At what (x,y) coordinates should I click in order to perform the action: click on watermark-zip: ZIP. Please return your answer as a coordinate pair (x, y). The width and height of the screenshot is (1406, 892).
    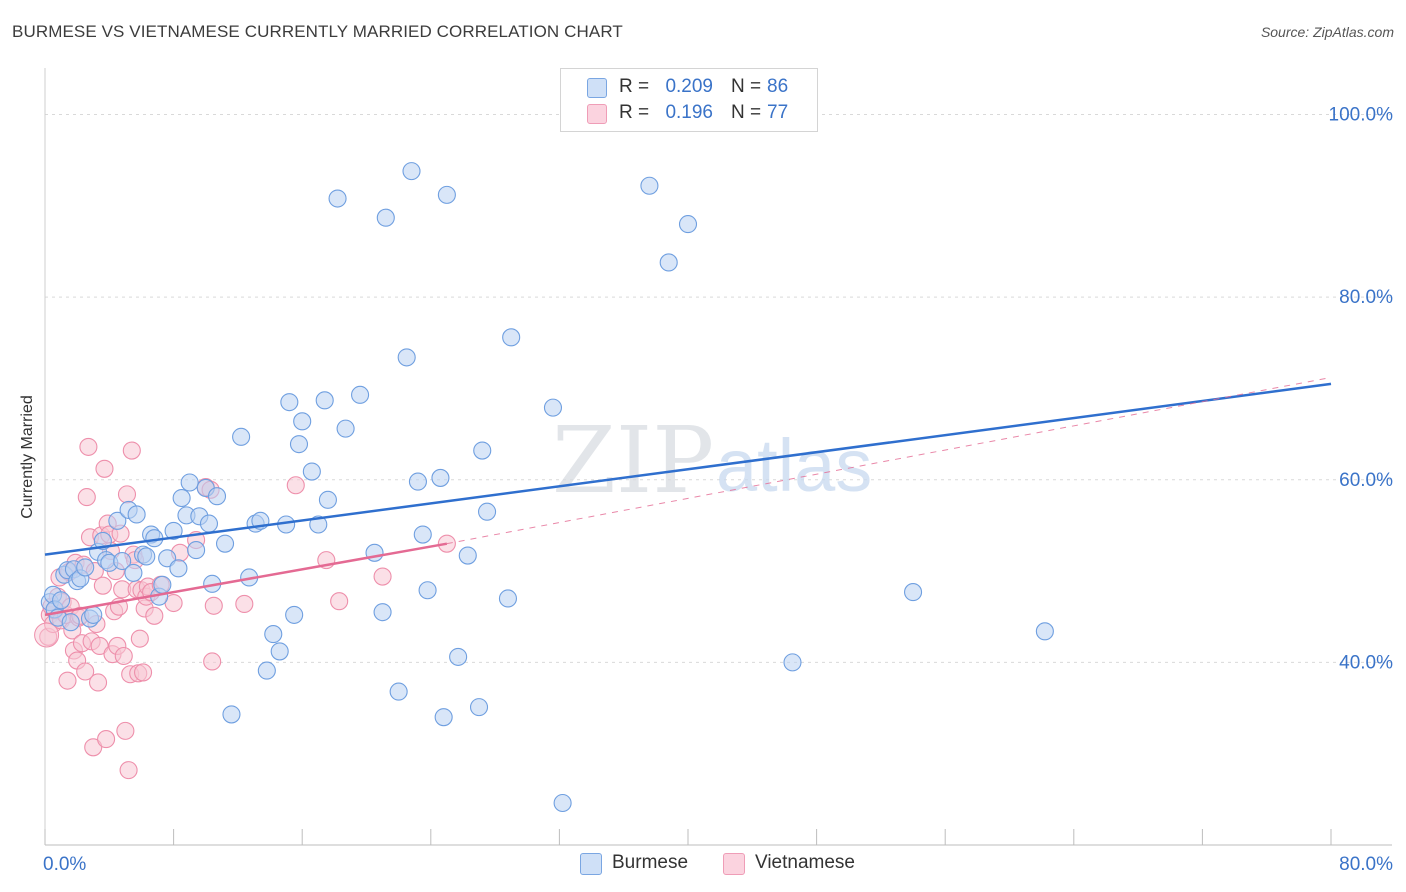
    Looking at the image, I should click on (633, 460).